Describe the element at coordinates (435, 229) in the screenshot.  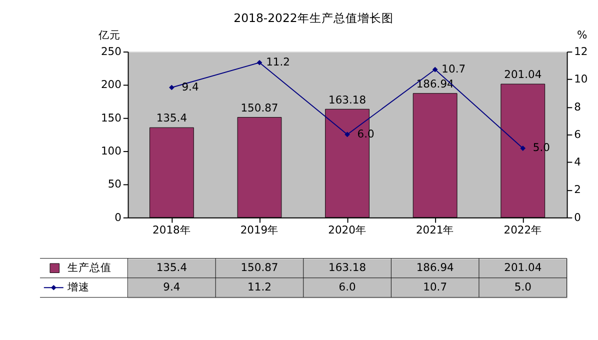
I see `x-tick-label: 2021年` at that location.